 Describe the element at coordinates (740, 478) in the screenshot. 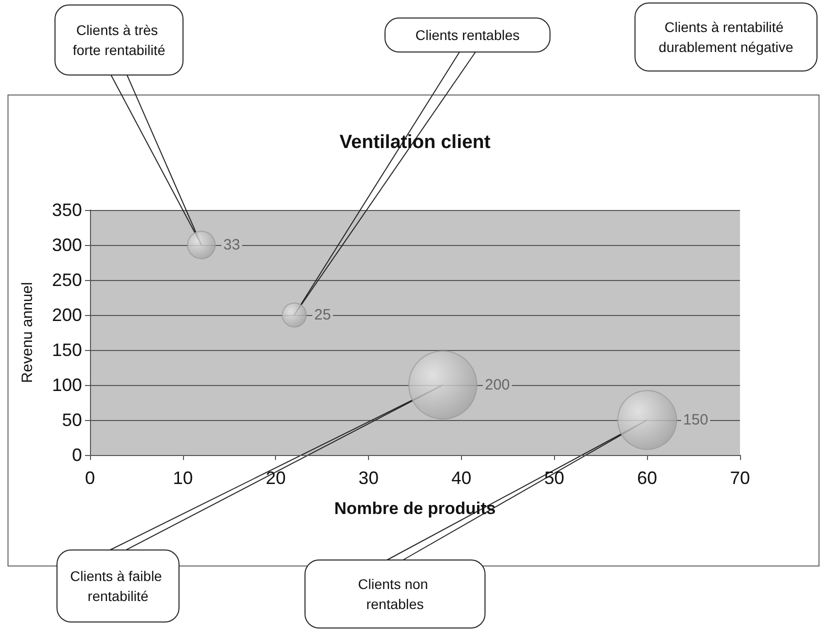

I see `x-tick-label: 70` at that location.